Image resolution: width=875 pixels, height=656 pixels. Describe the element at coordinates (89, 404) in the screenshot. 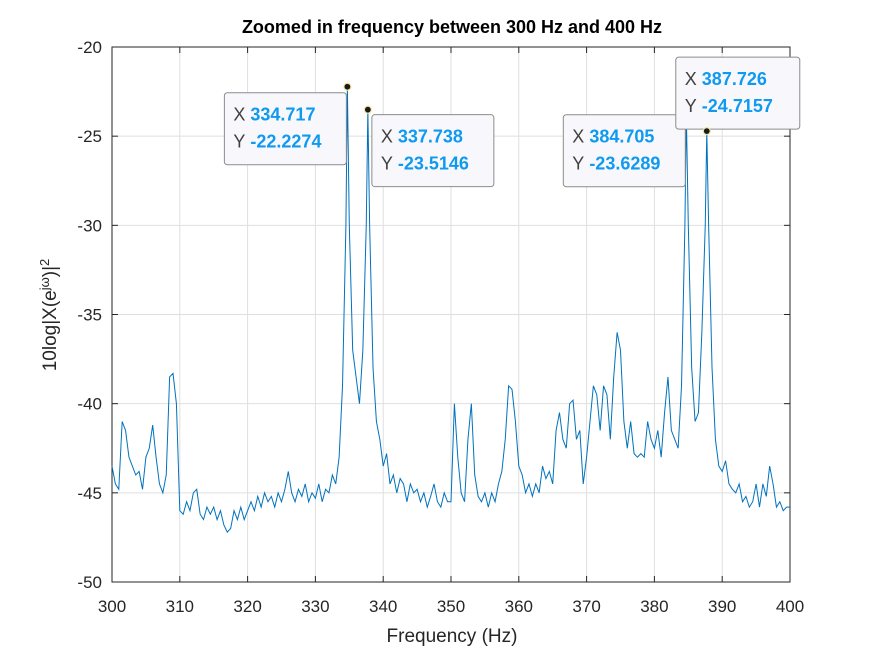

I see `y-tick-label: -40` at that location.